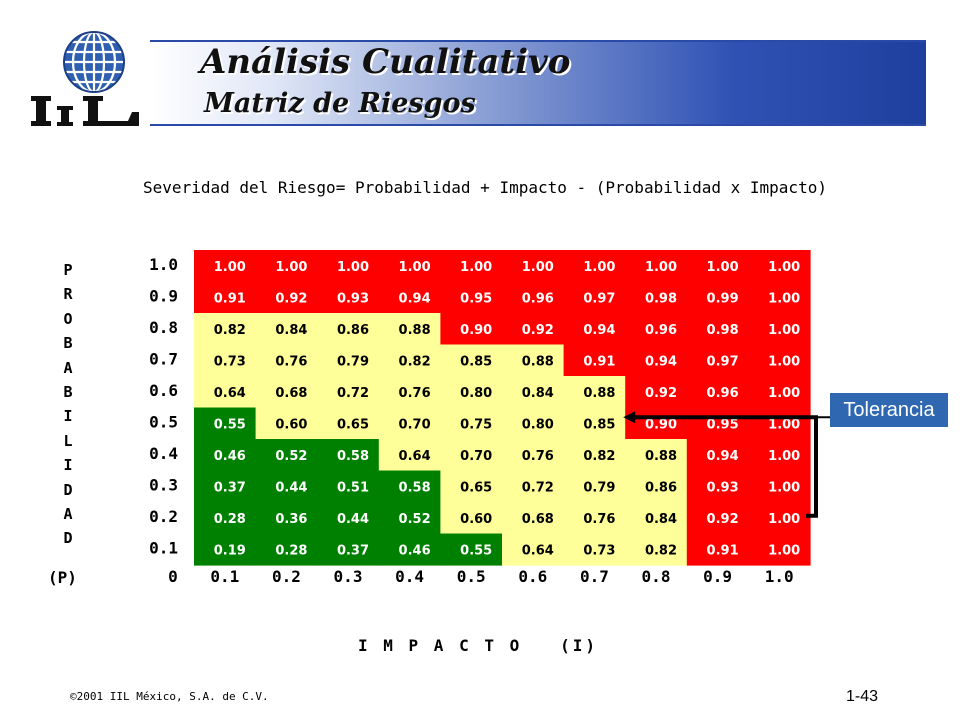  What do you see at coordinates (230, 487) in the screenshot?
I see `cell-value: 0.37` at bounding box center [230, 487].